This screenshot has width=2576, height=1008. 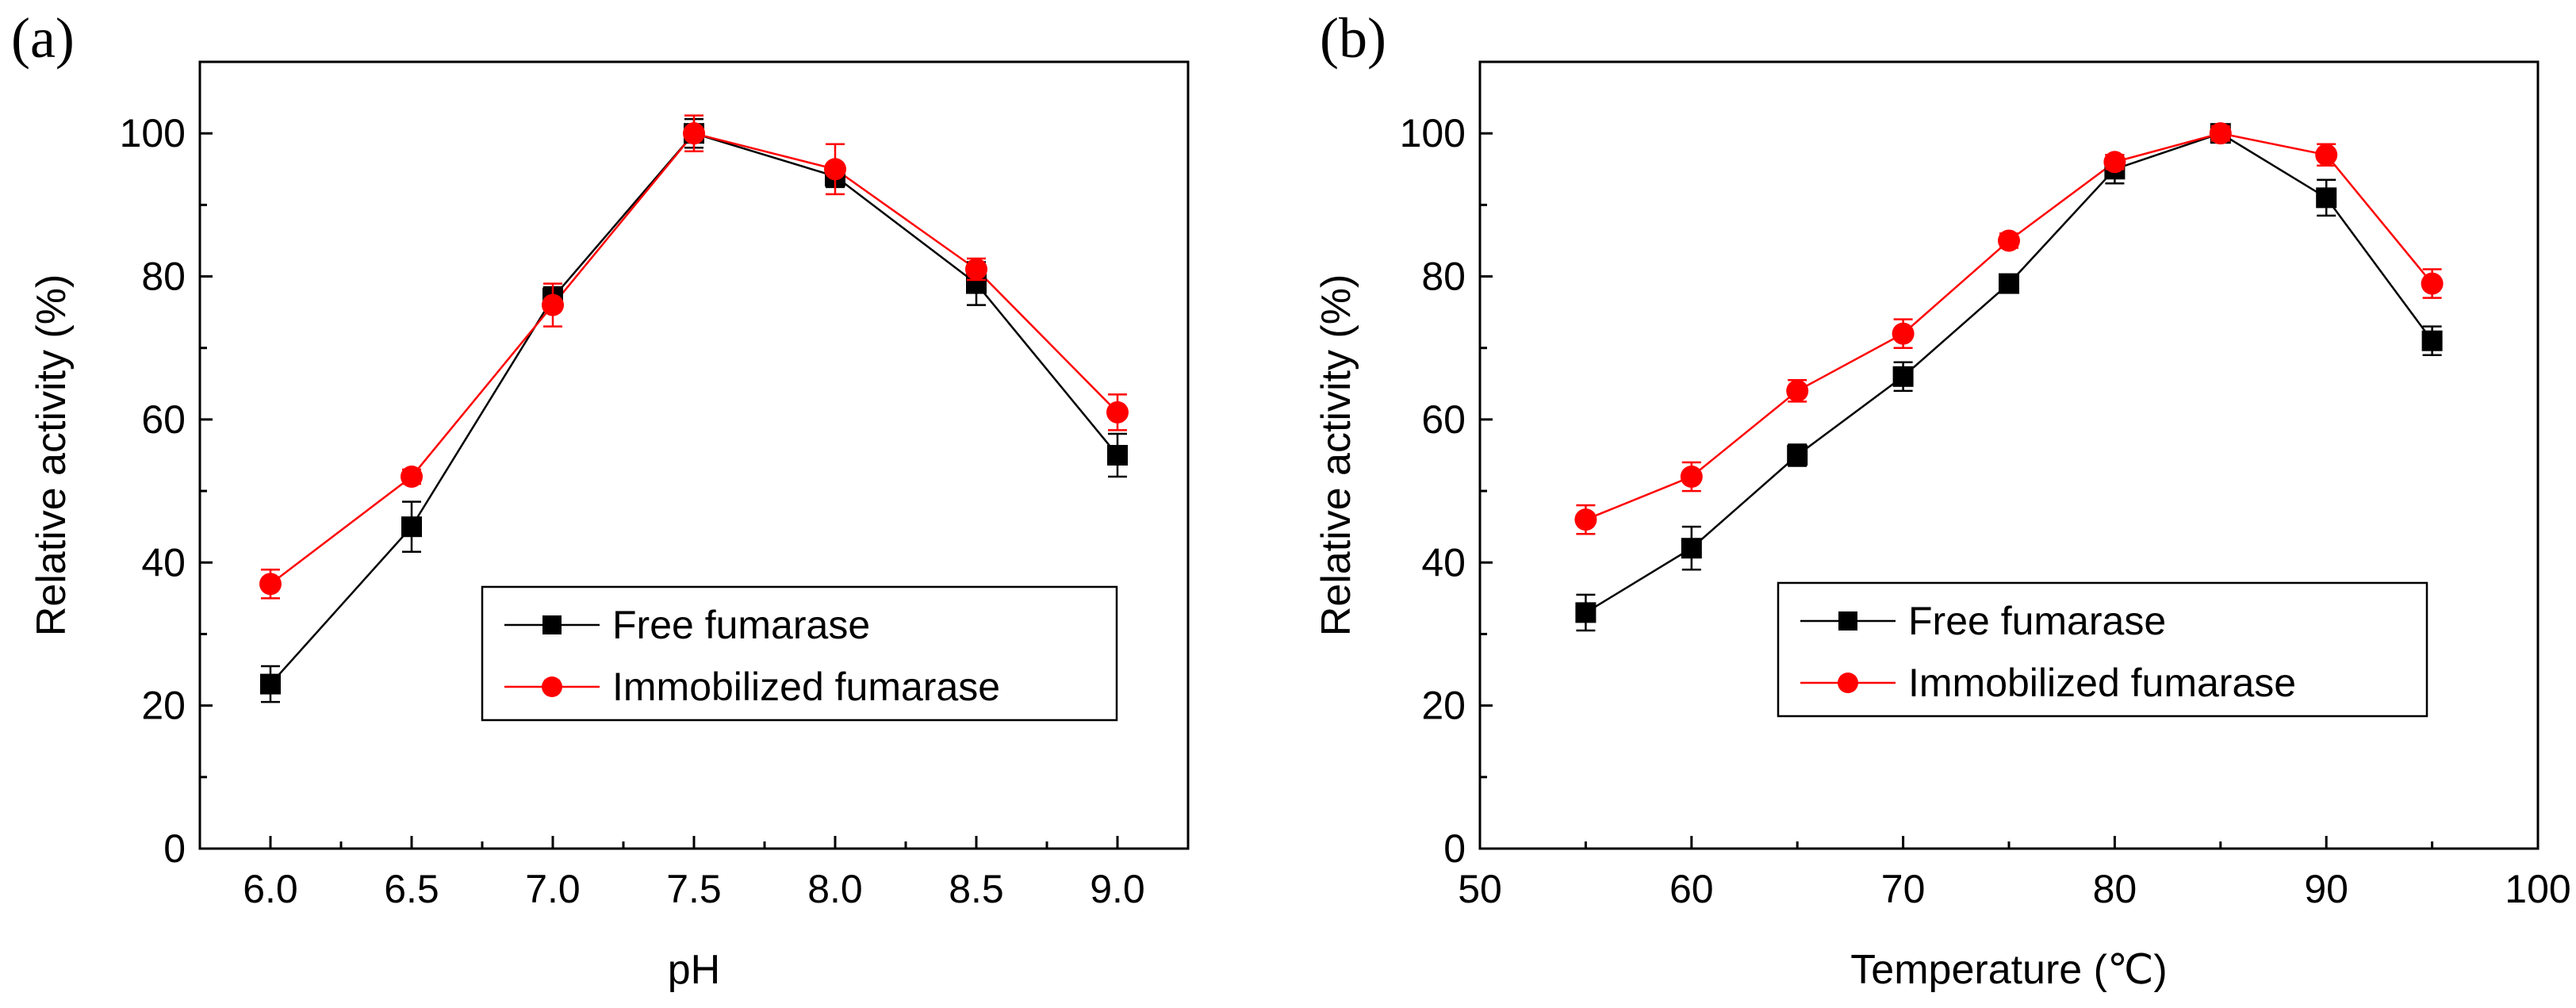 What do you see at coordinates (1692, 889) in the screenshot?
I see `x-tick-label: 60` at bounding box center [1692, 889].